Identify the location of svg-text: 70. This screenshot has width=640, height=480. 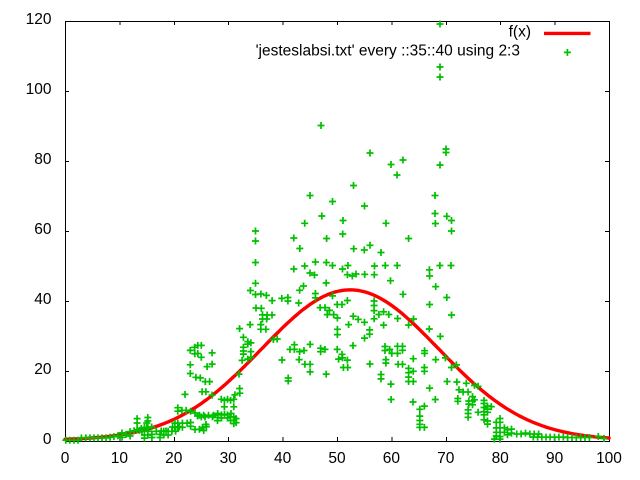
(446, 458).